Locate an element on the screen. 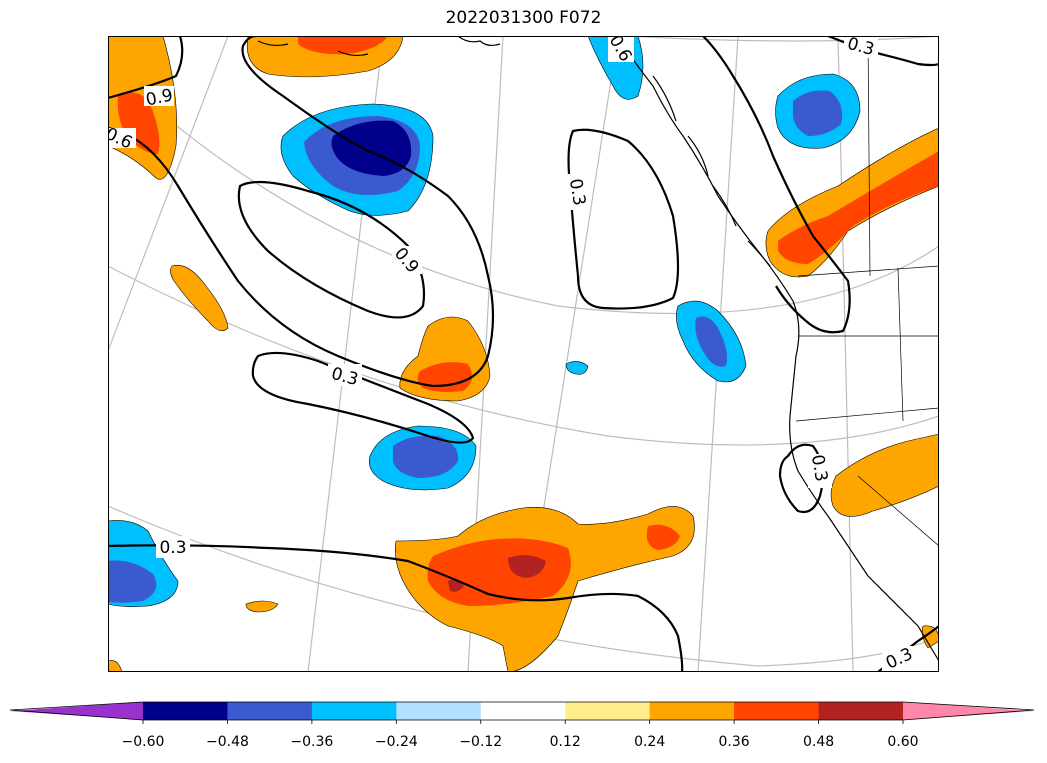 Image resolution: width=1047 pixels, height=763 pixels. graticule-parallel is located at coordinates (783, 39).